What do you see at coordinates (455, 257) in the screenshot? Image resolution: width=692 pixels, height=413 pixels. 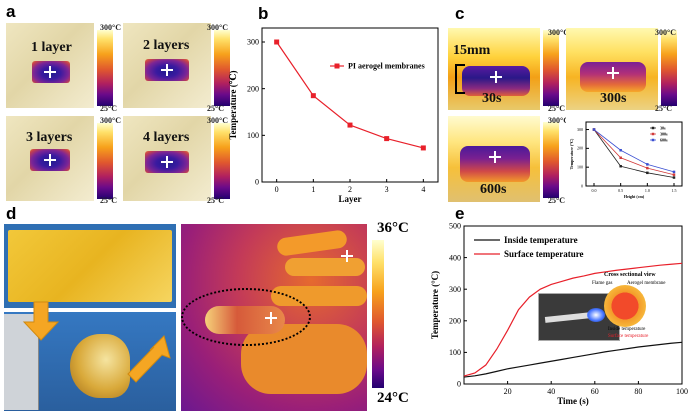 I see `y-tick-label: 400` at bounding box center [455, 257].